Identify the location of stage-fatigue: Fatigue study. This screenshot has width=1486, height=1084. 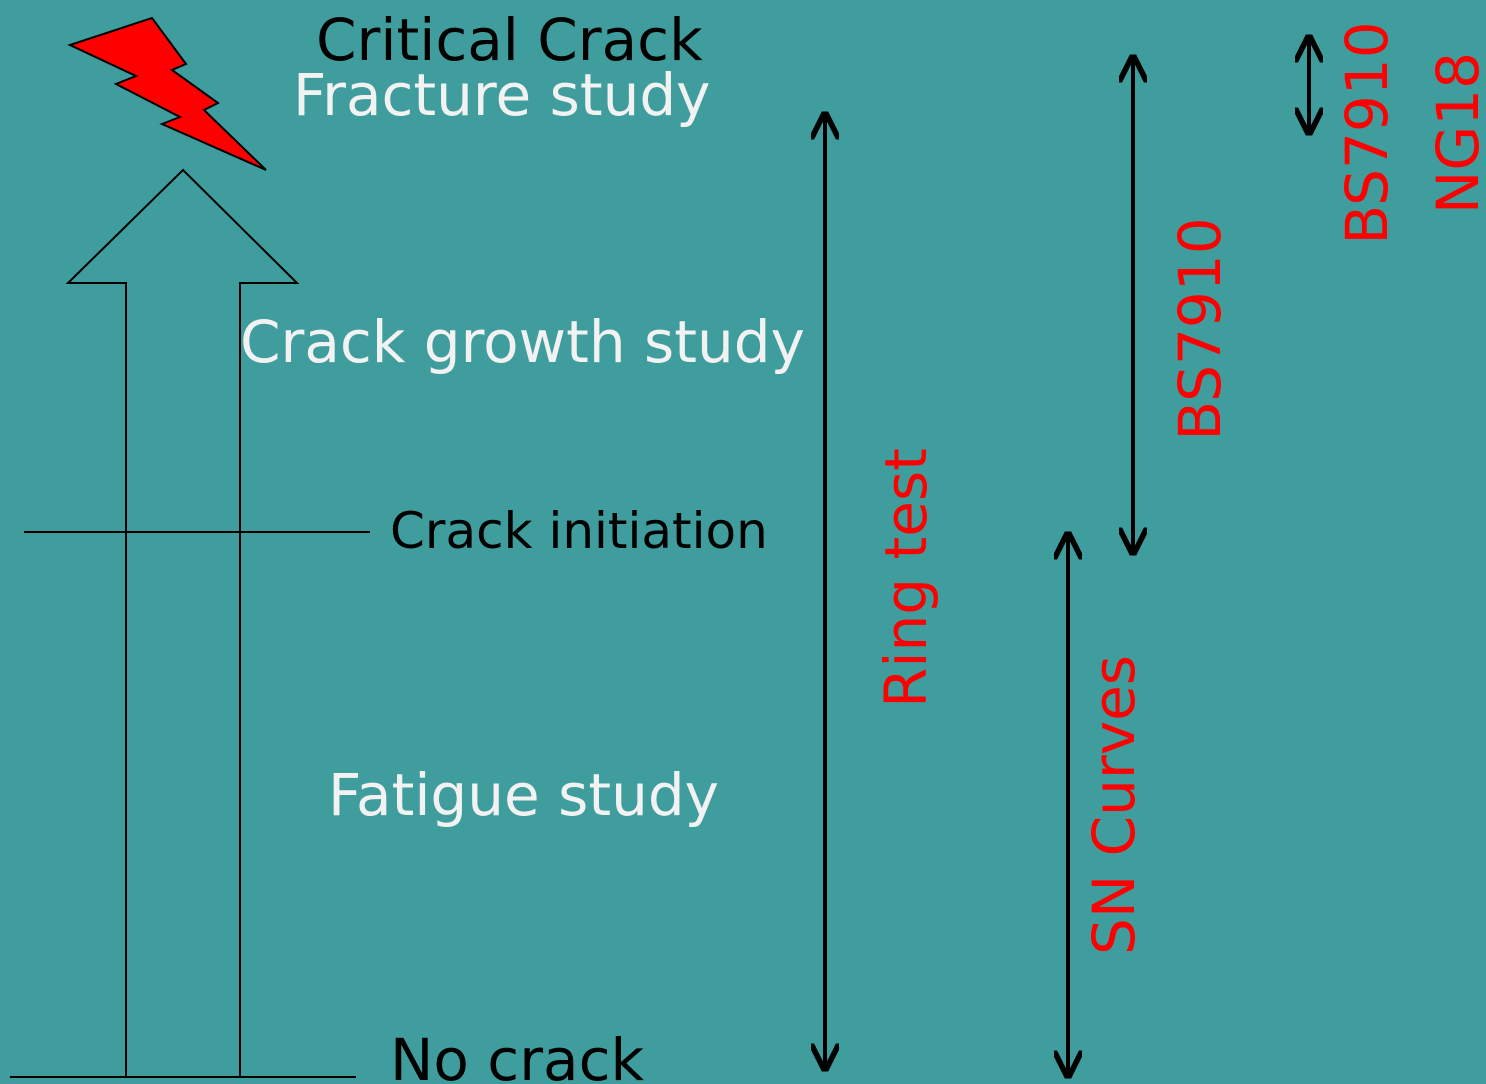
(523, 795).